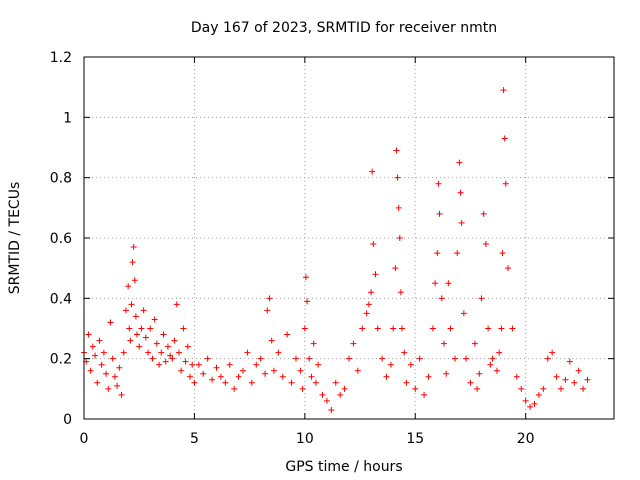 This screenshot has width=640, height=480. I want to click on x-axis-label: GPS time / hours, so click(343, 467).